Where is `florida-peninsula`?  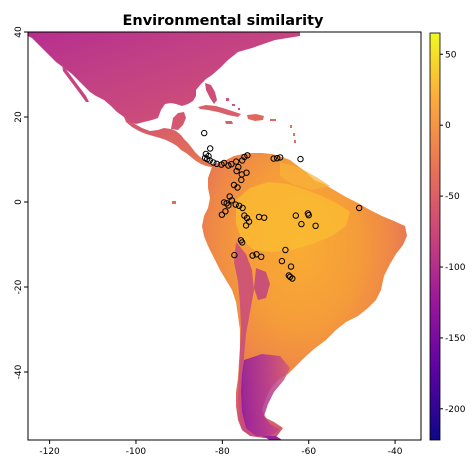 florida-peninsula is located at coordinates (211, 93).